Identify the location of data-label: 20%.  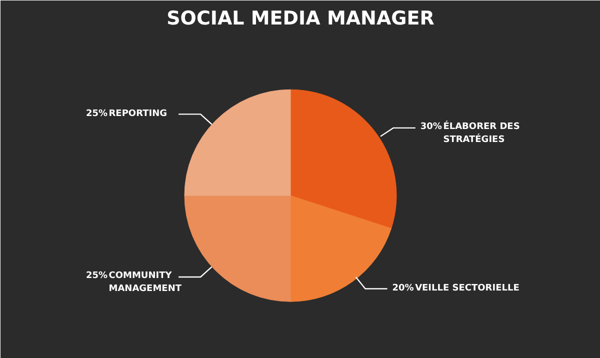
(403, 289).